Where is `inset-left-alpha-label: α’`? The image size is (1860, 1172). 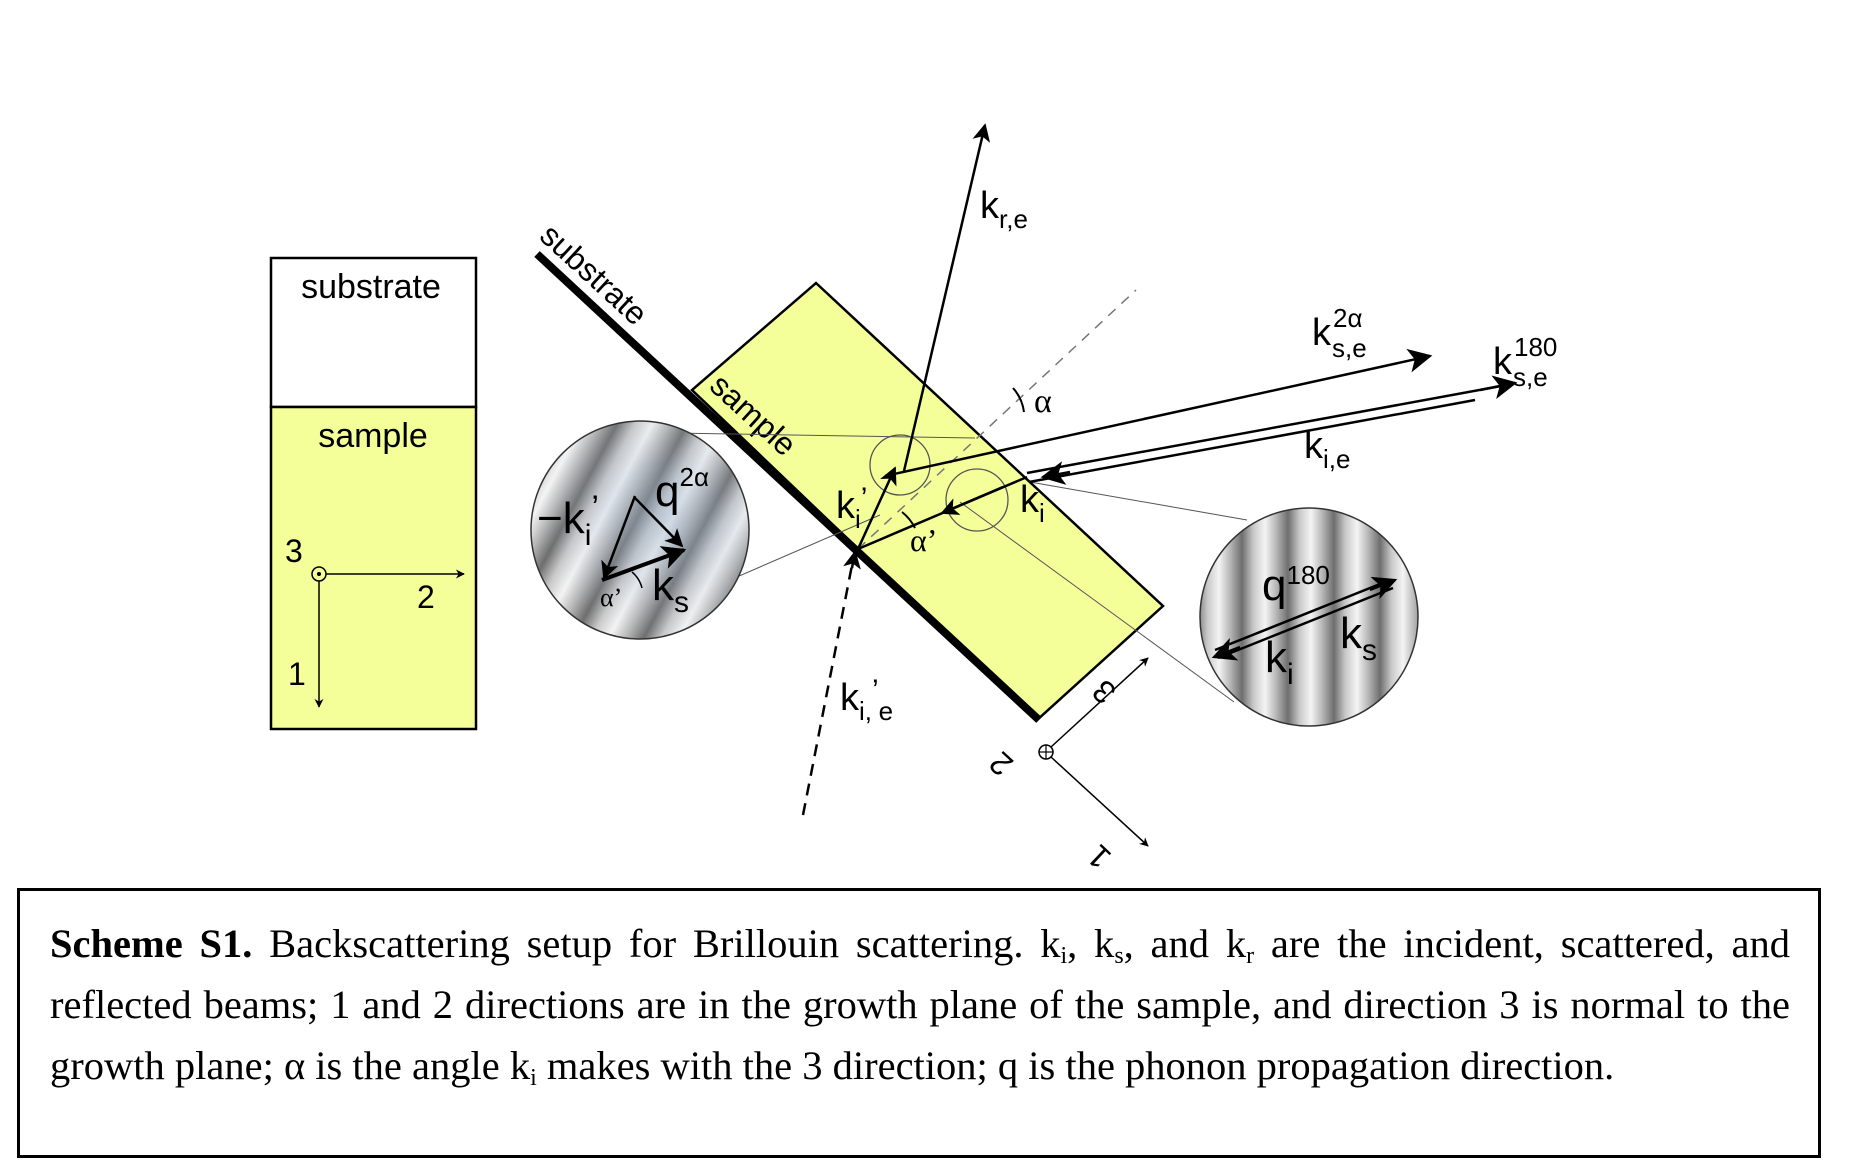 inset-left-alpha-label: α’ is located at coordinates (611, 597).